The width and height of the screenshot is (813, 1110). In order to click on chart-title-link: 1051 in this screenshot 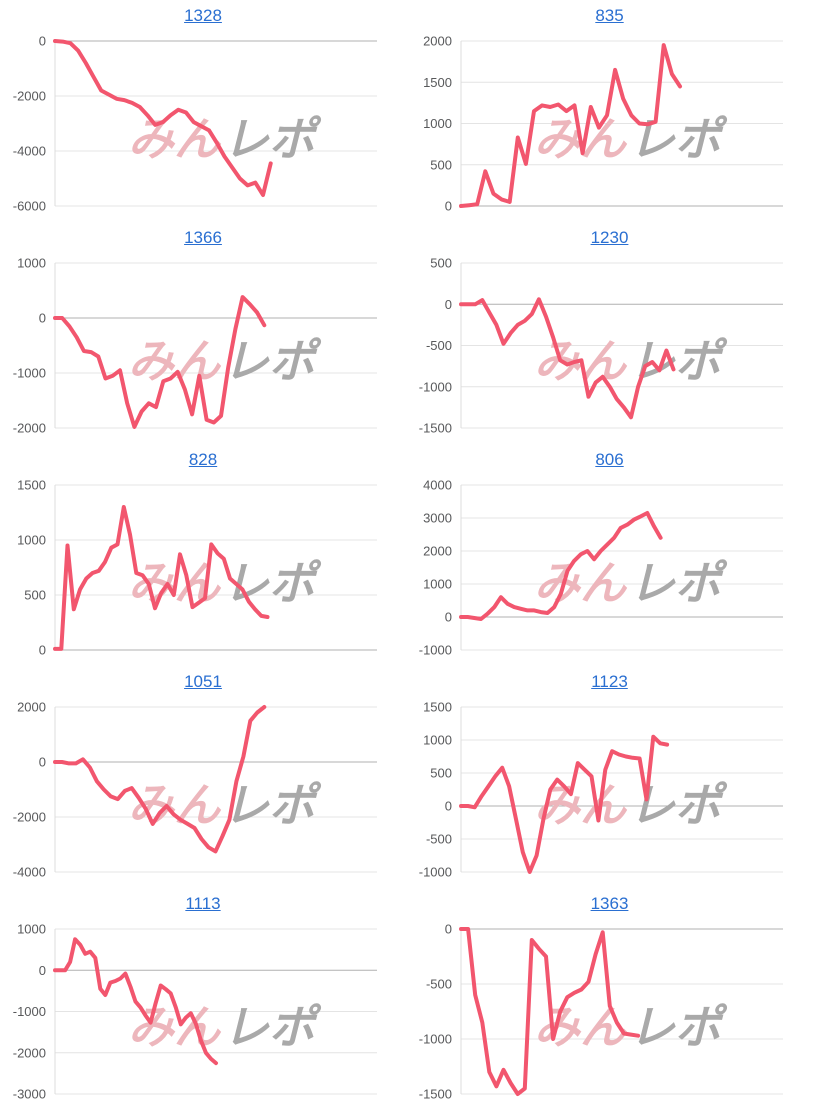, I will do `click(203, 681)`.